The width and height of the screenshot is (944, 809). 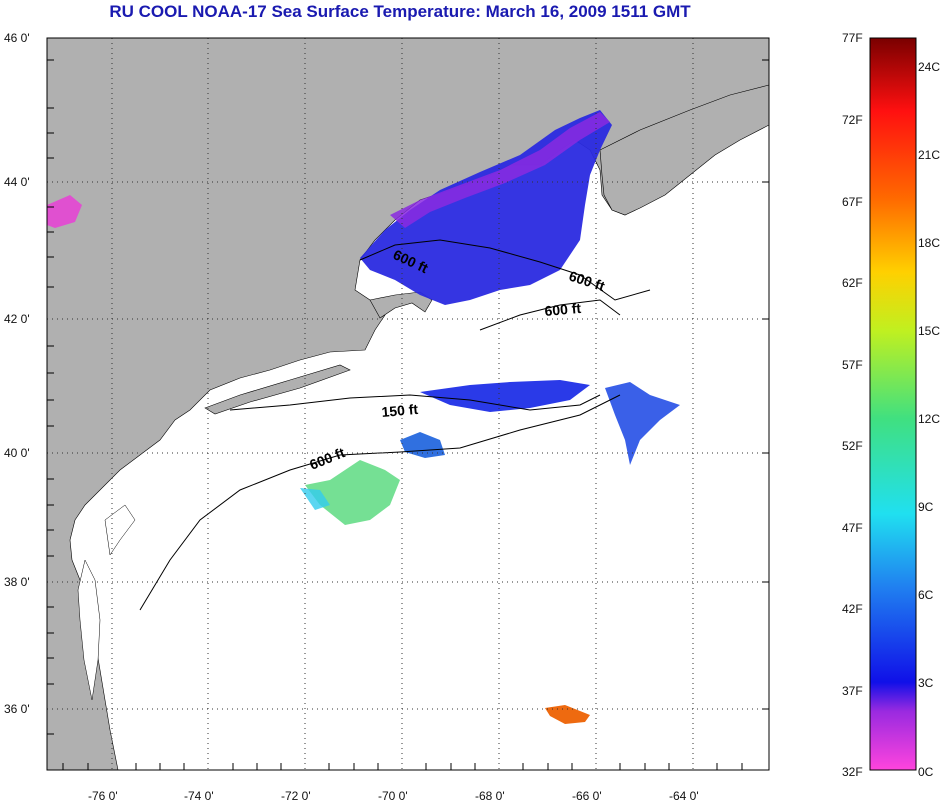 What do you see at coordinates (929, 67) in the screenshot?
I see `cbar-c-24: 24C` at bounding box center [929, 67].